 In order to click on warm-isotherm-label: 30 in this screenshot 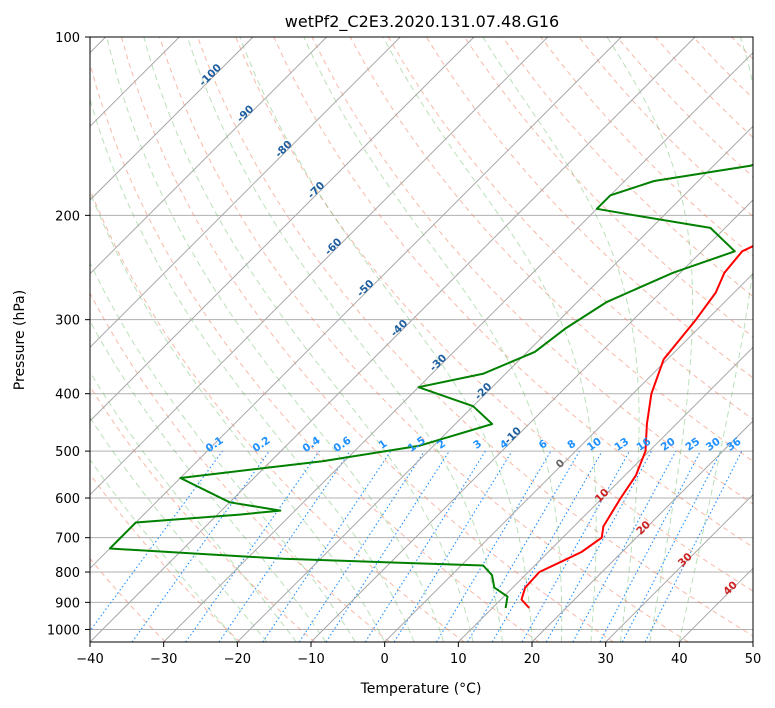, I will do `click(685, 560)`.